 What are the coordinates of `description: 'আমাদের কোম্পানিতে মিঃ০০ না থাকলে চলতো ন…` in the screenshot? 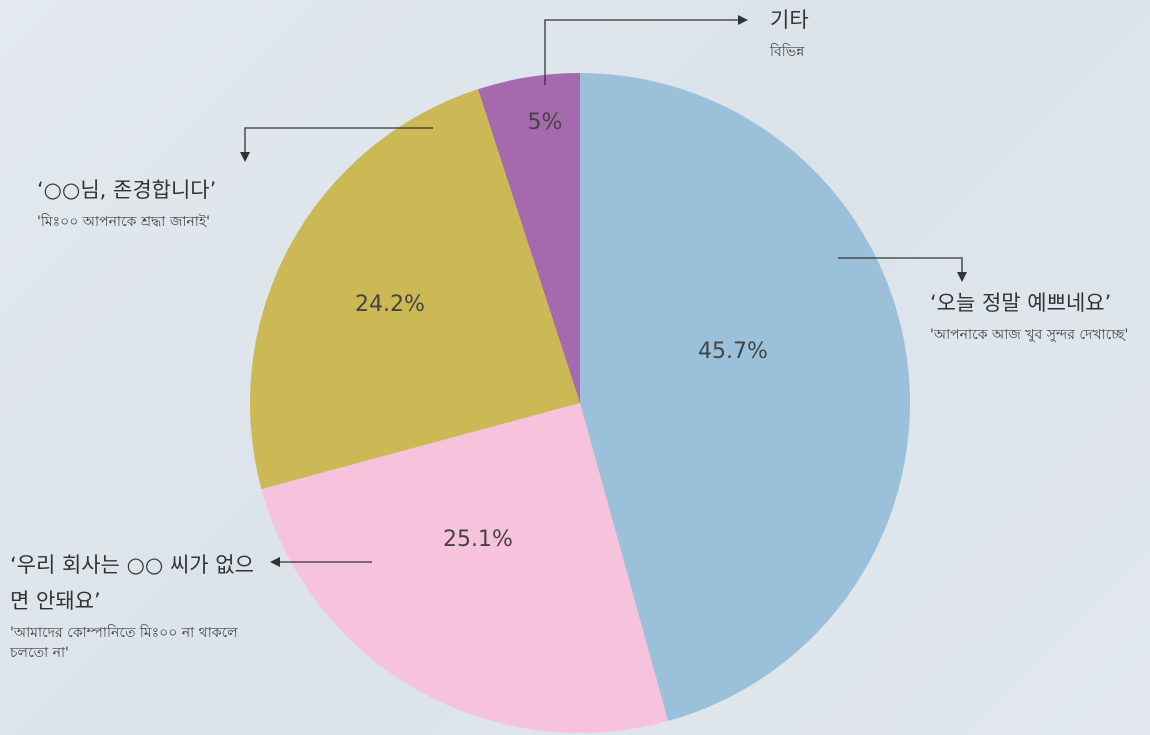 It's located at (124, 643).